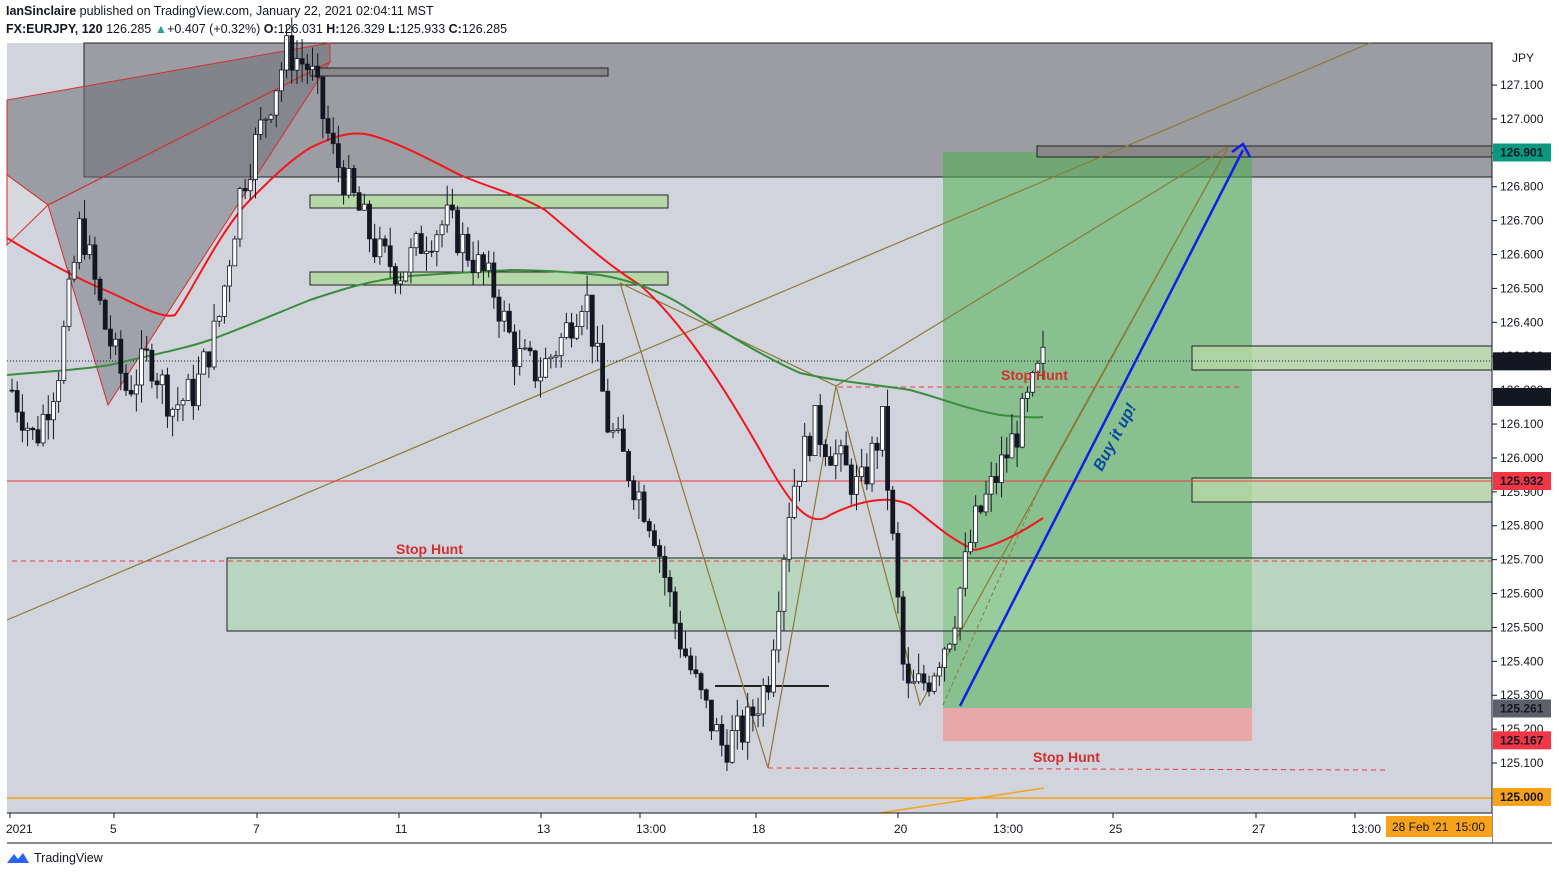  I want to click on time-tick-label: 7, so click(256, 829).